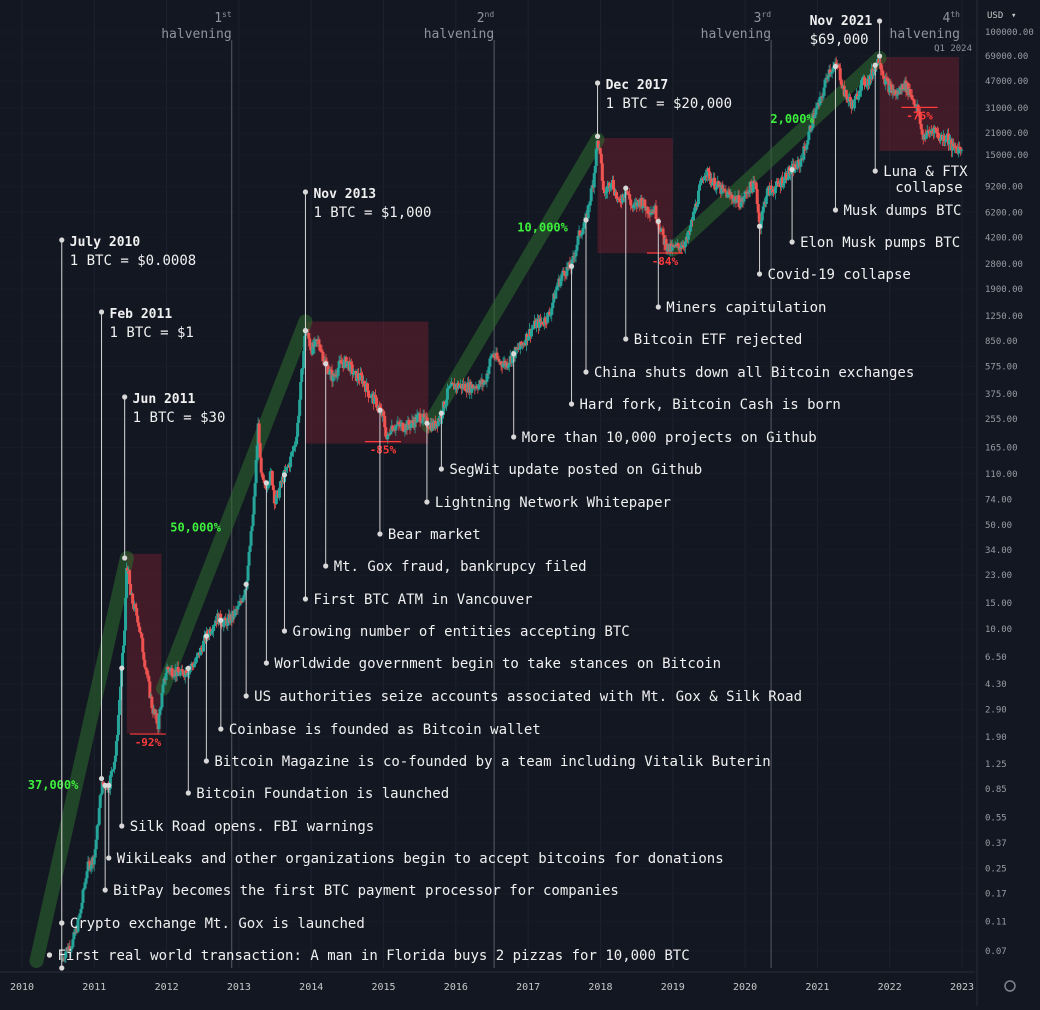  Describe the element at coordinates (996, 685) in the screenshot. I see `y-tick-label: 4.30` at that location.